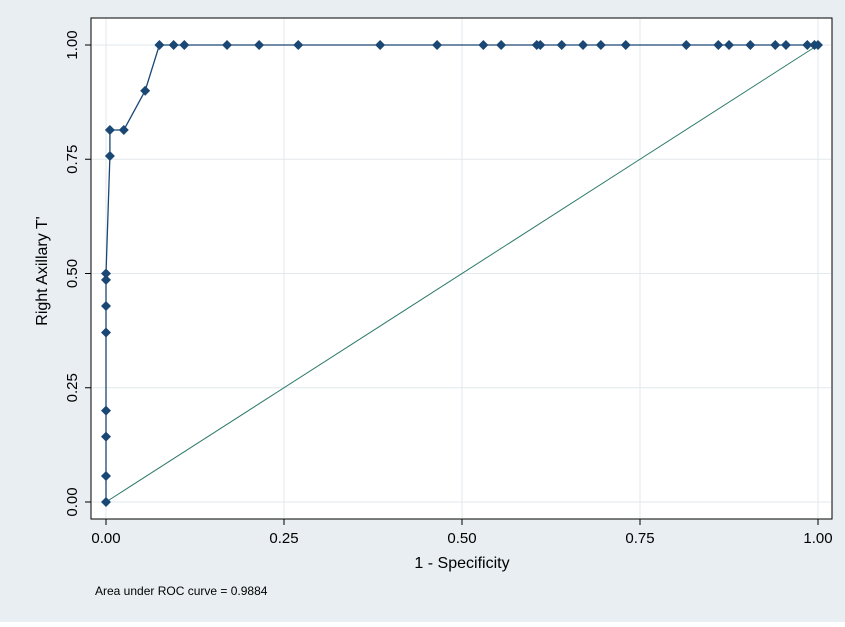 The width and height of the screenshot is (845, 627). What do you see at coordinates (105, 538) in the screenshot?
I see `x-tick-label-0: 0.00` at bounding box center [105, 538].